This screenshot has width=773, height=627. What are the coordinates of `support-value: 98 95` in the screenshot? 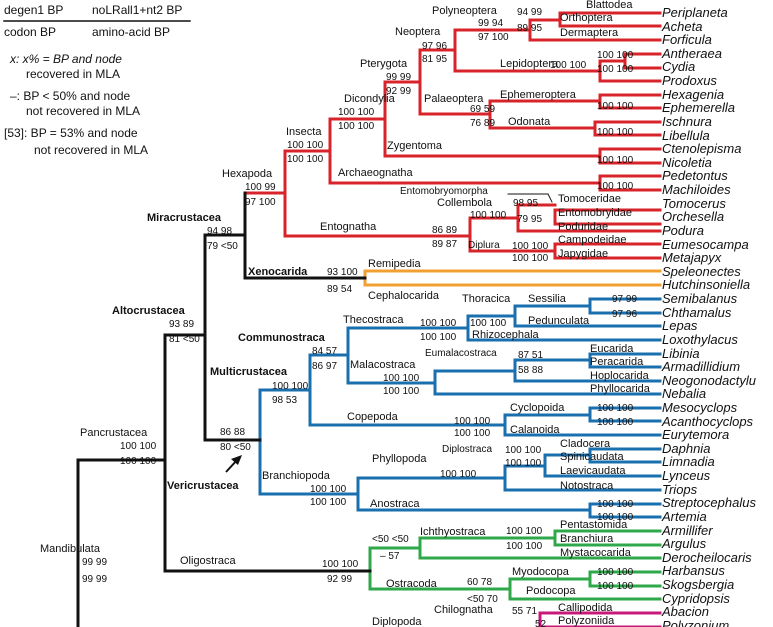 It's located at (526, 203).